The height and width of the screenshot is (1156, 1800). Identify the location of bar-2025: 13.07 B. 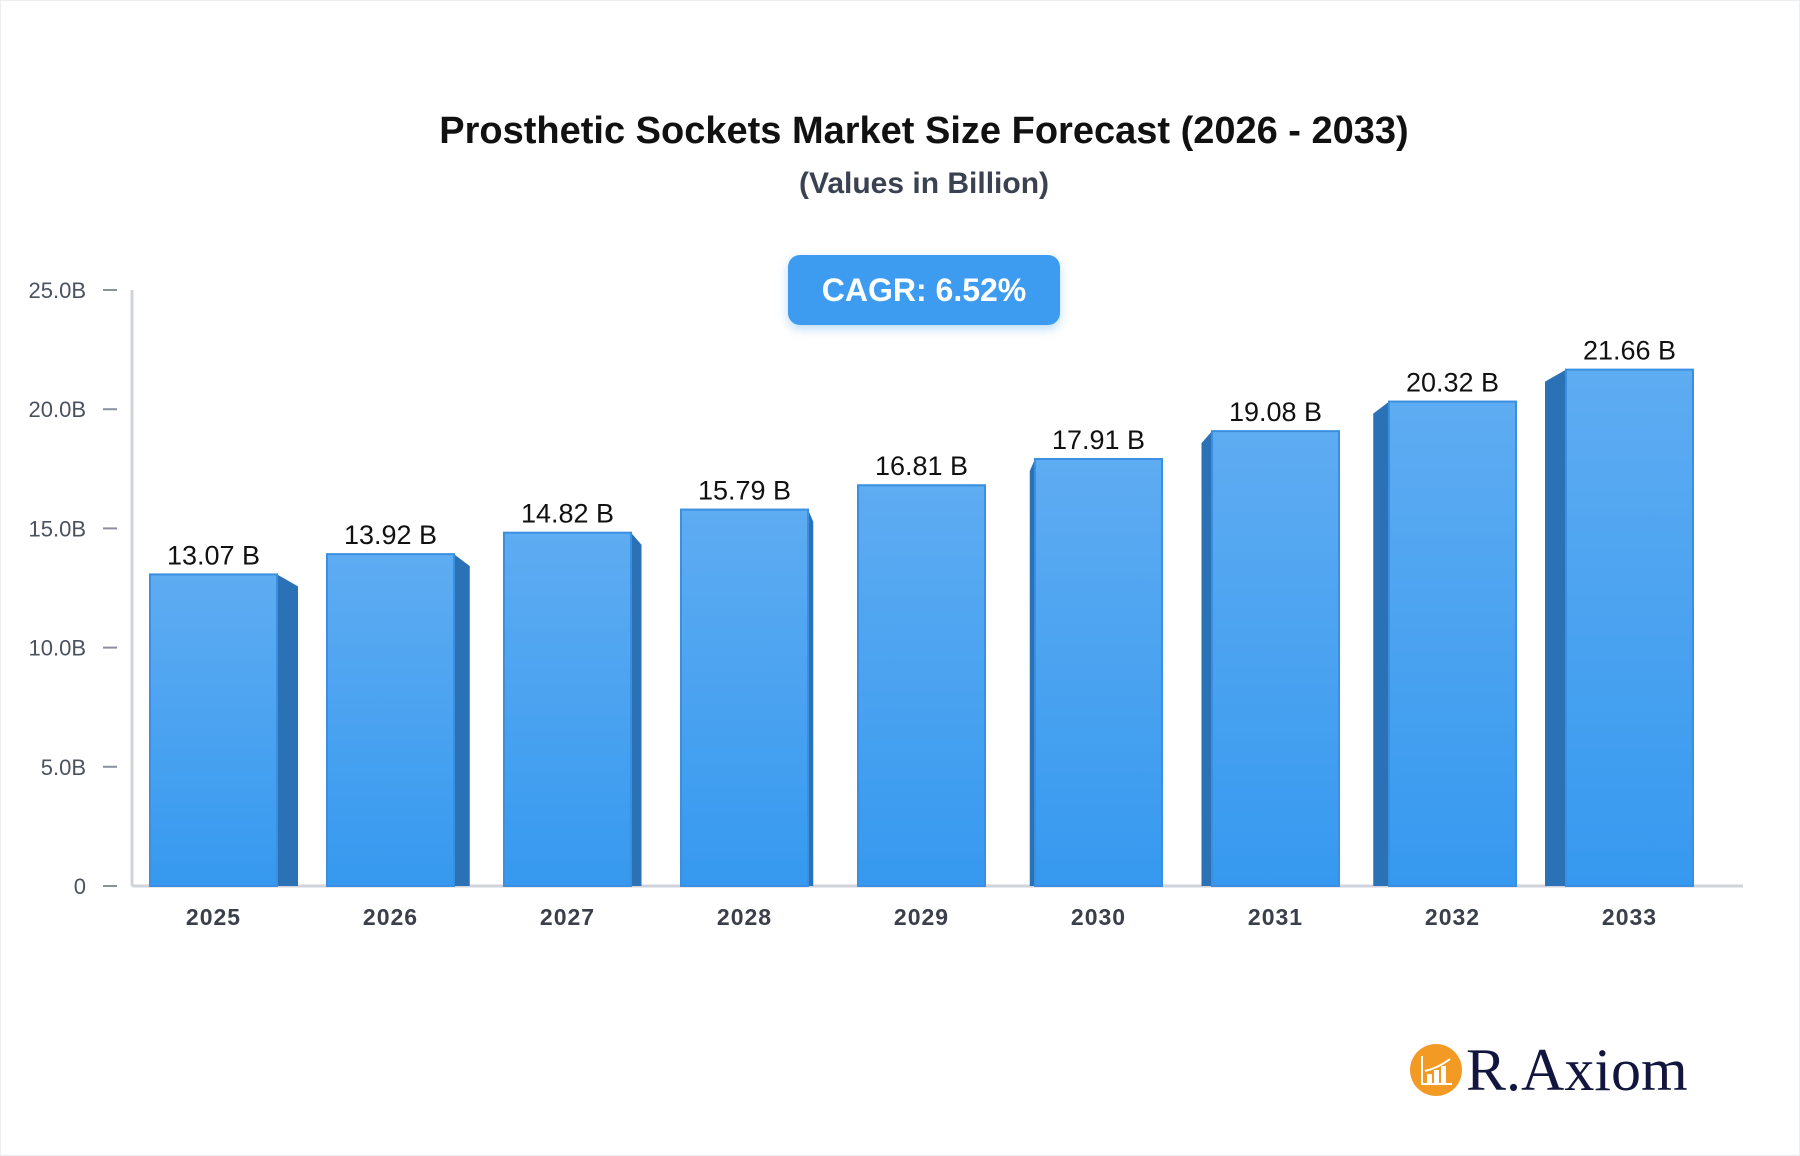
(223, 713).